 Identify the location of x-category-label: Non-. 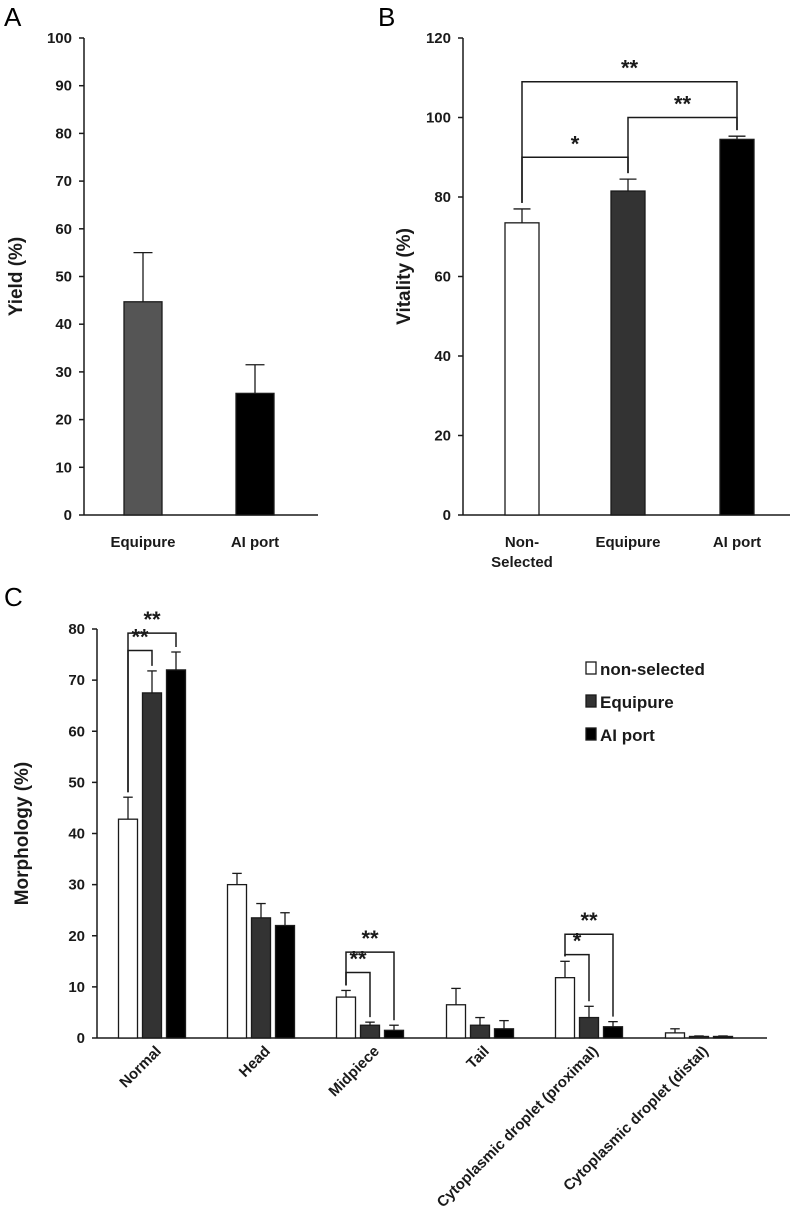
(522, 542).